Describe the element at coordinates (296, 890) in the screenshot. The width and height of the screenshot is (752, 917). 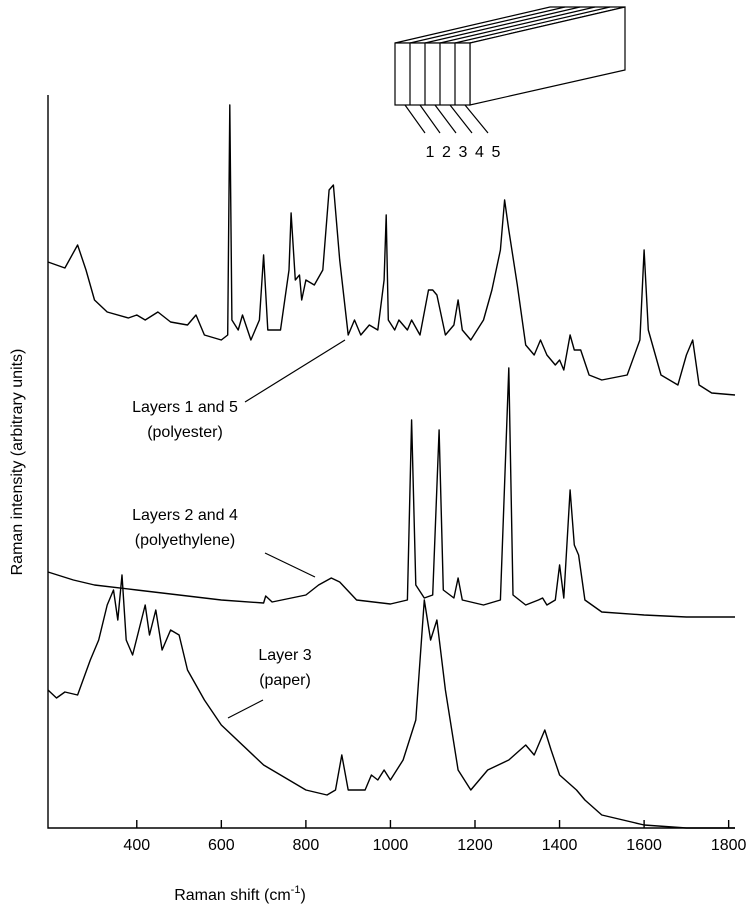
I see `x-label-sup: -1` at that location.